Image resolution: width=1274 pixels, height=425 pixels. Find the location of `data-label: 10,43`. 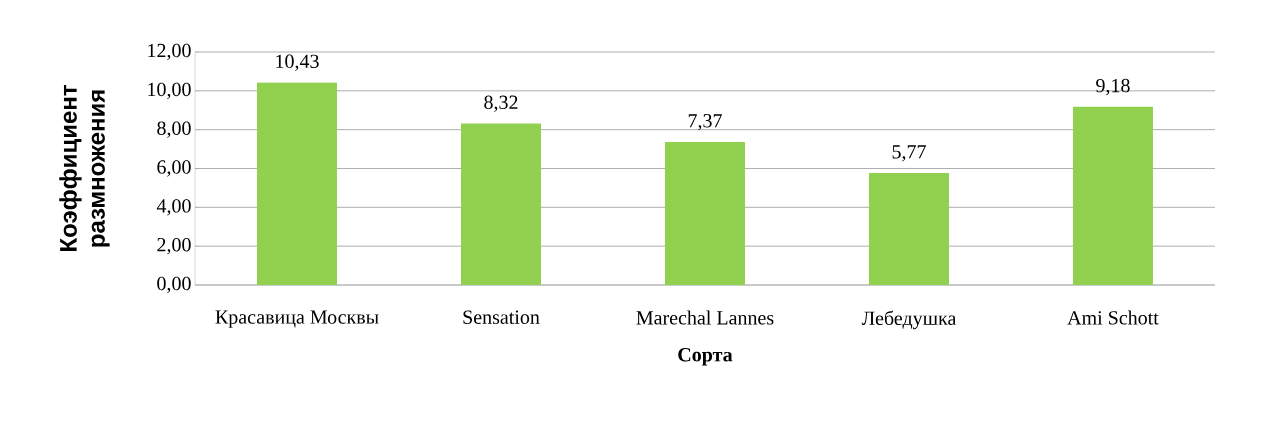

data-label: 10,43 is located at coordinates (297, 62).